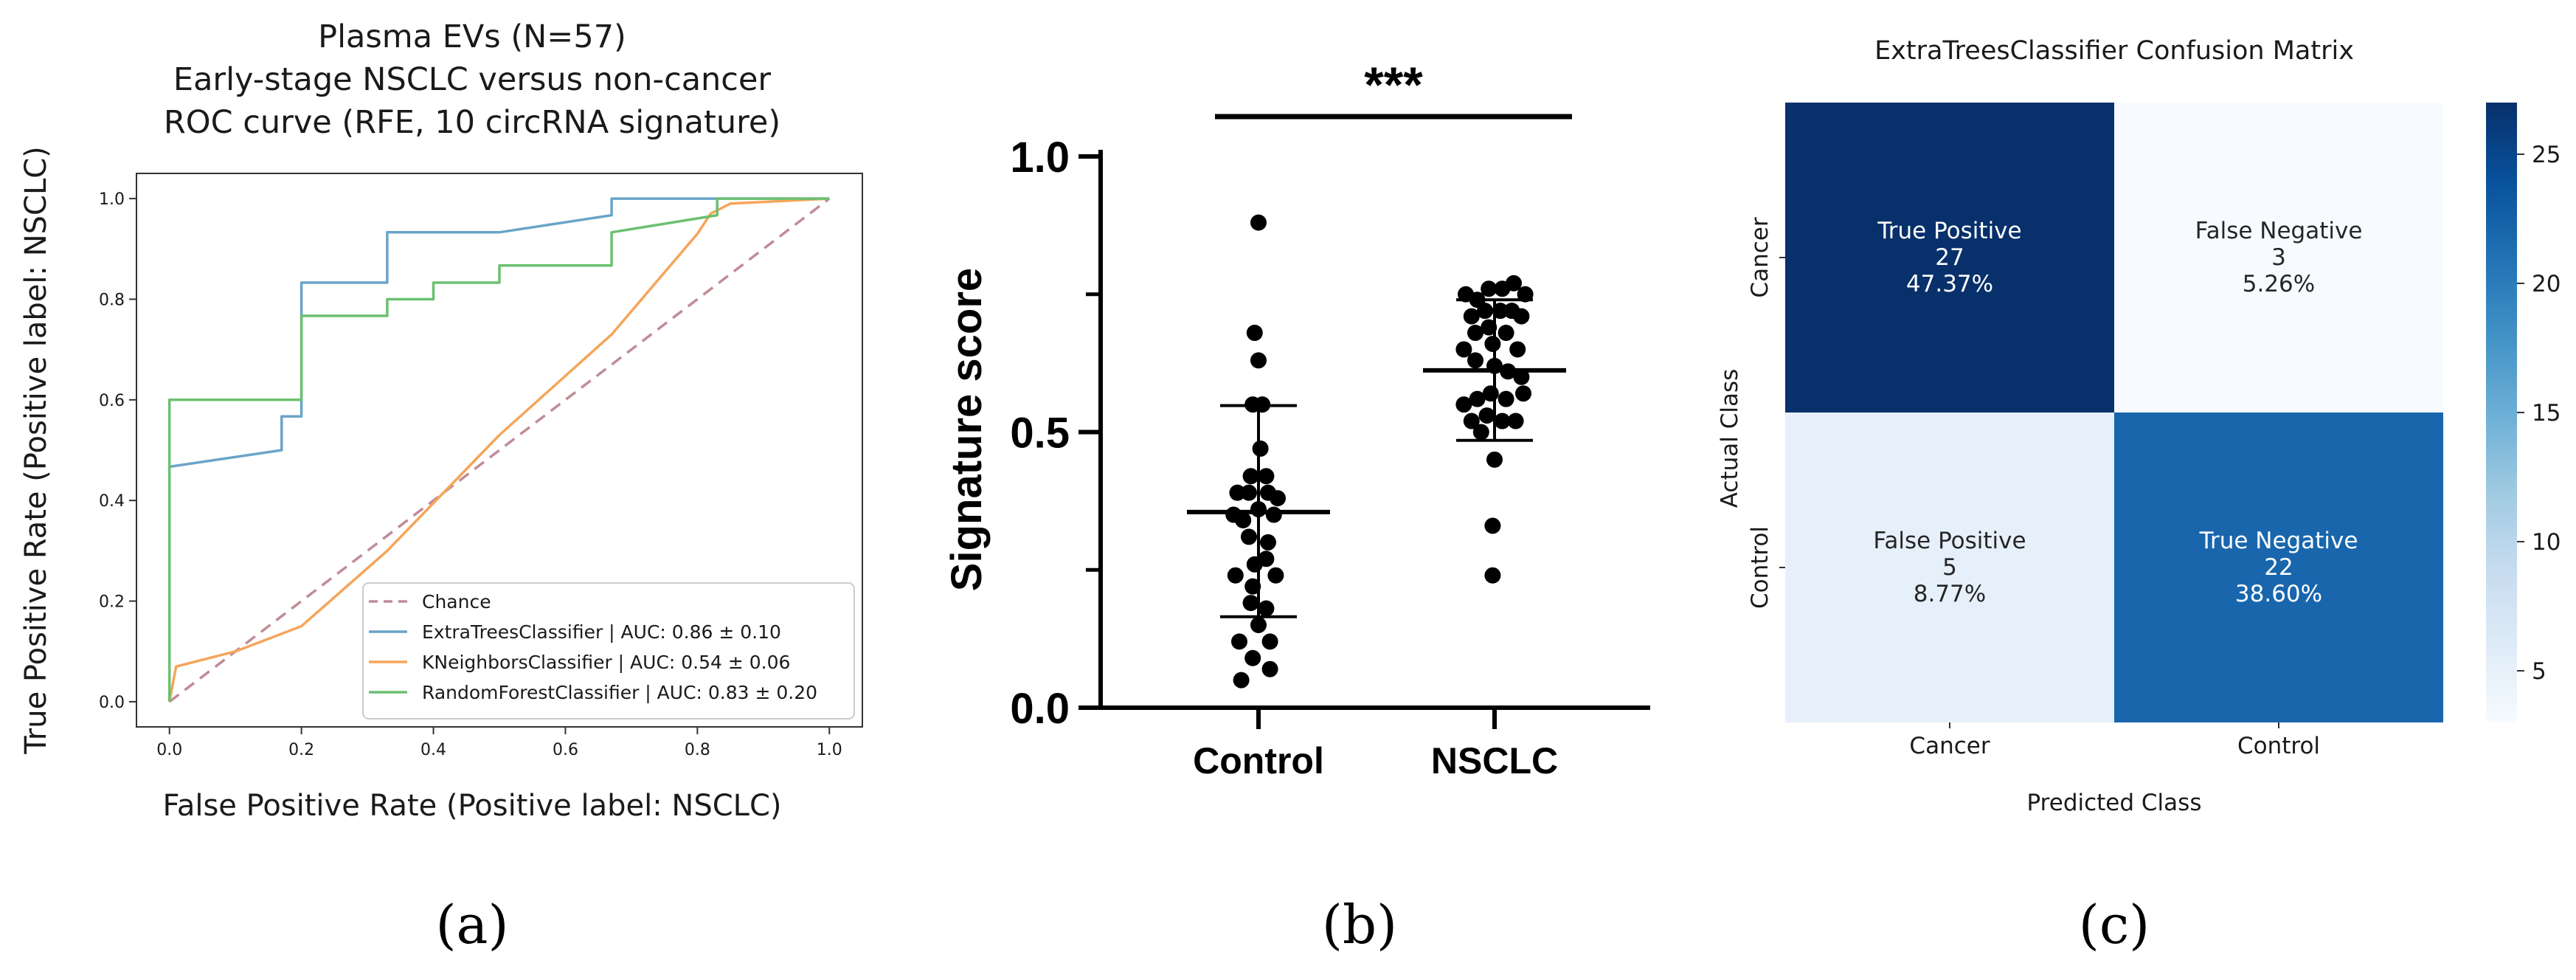 The height and width of the screenshot is (980, 2576). Describe the element at coordinates (472, 925) in the screenshot. I see `panel-label-a: (a)` at that location.